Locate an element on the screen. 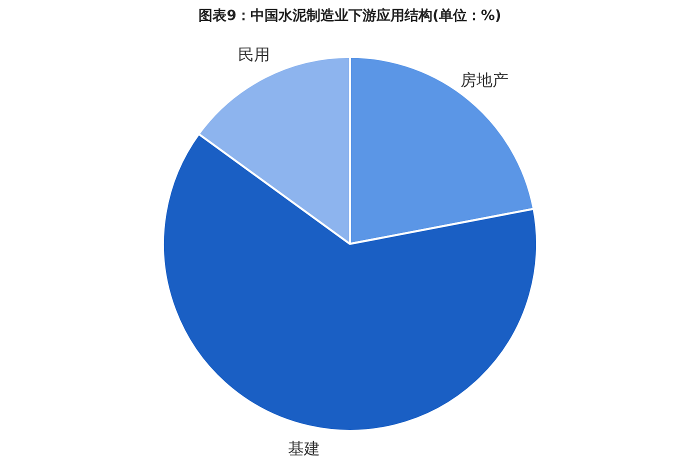  chart-title: 图表9：中国水泥制造业下游应用结构(单位：%) is located at coordinates (350, 15).